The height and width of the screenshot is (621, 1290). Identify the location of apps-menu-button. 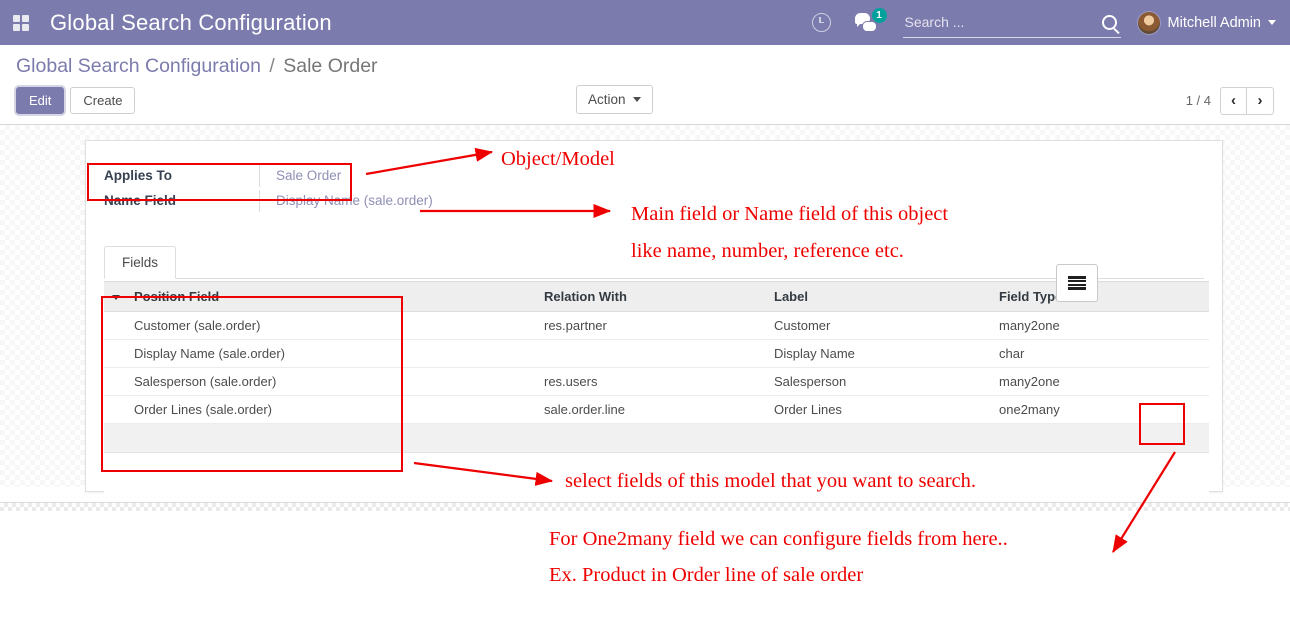
(21, 22).